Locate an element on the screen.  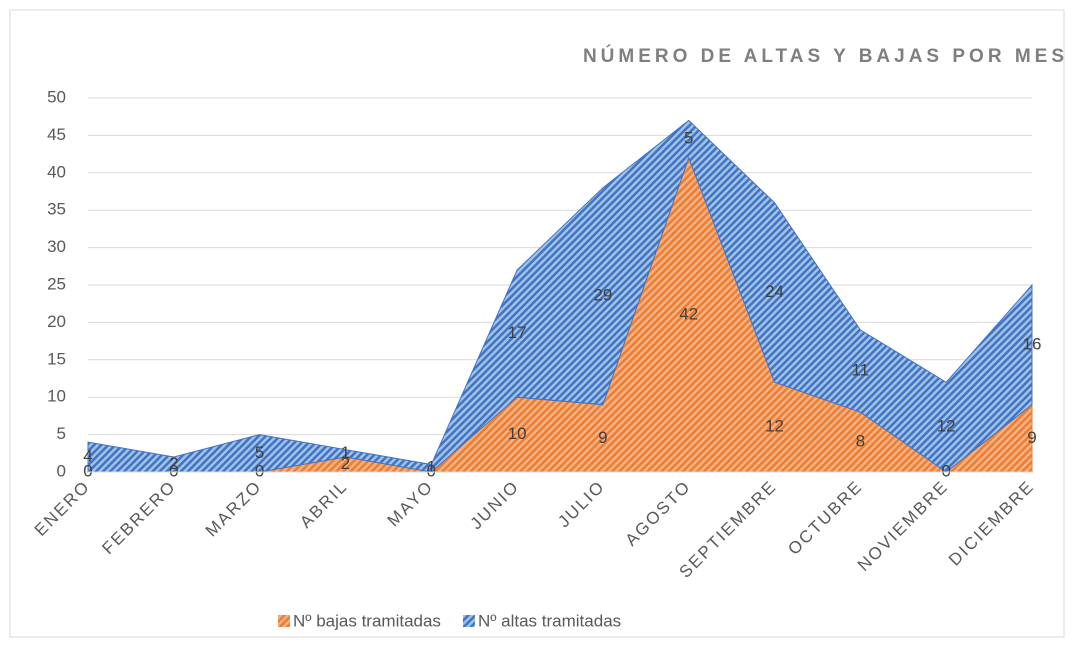
y-tick-label: 50 is located at coordinates (56, 96).